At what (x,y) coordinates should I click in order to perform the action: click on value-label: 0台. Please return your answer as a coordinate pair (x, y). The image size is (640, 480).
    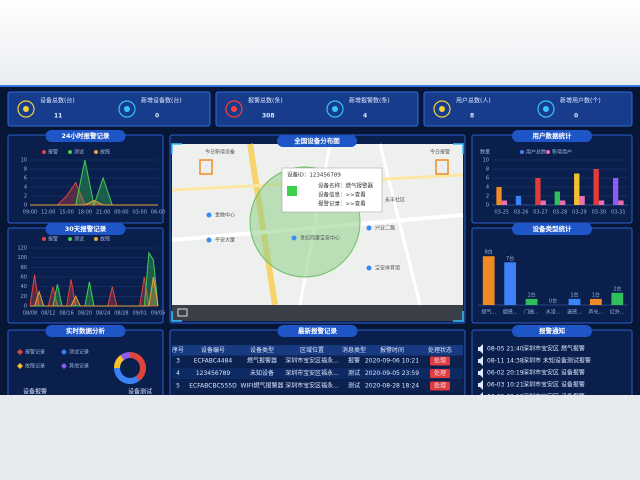
    Looking at the image, I should click on (553, 301).